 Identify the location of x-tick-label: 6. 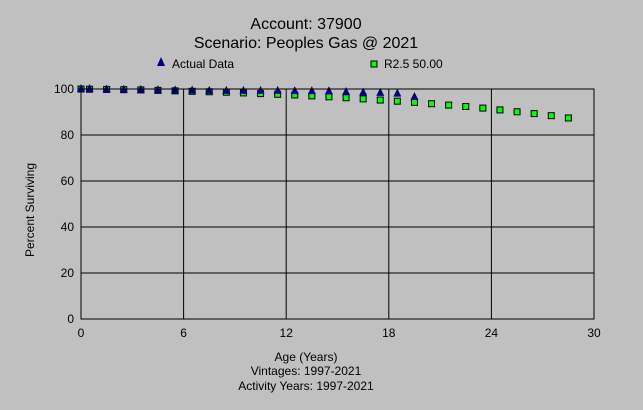
(183, 333).